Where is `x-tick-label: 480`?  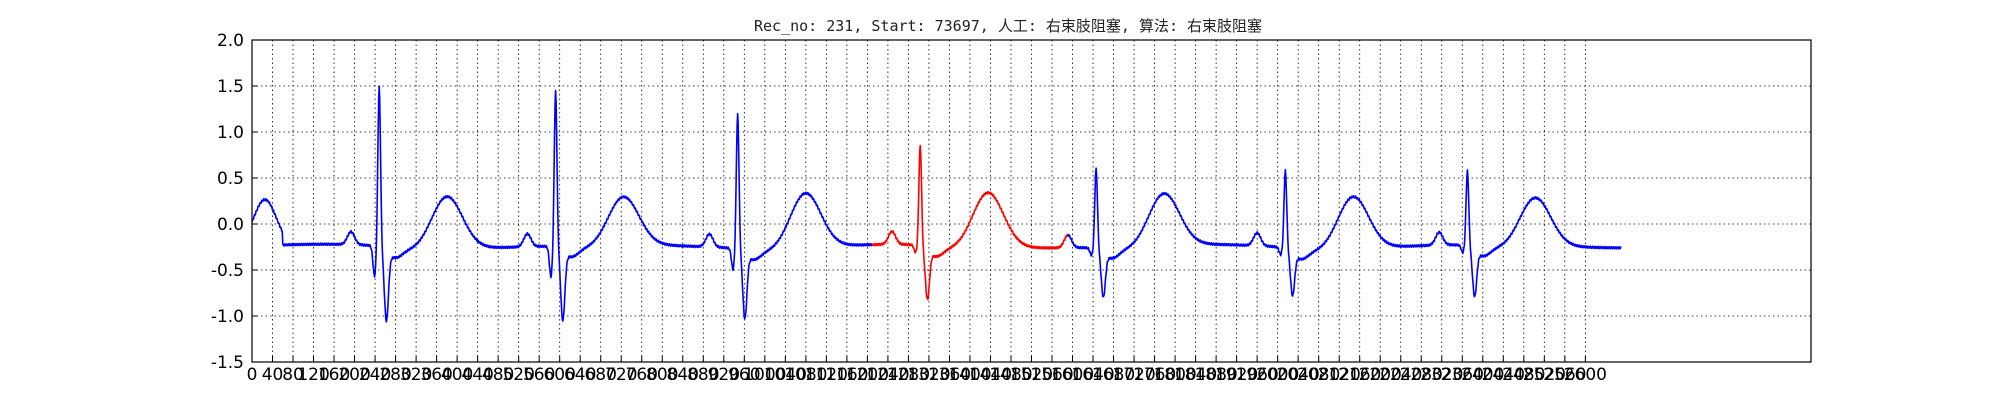 x-tick-label: 480 is located at coordinates (498, 375).